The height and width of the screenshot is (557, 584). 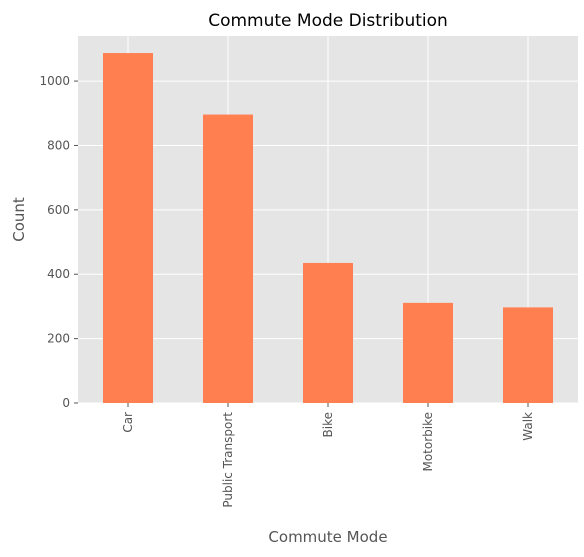 What do you see at coordinates (128, 228) in the screenshot?
I see `bar-car` at bounding box center [128, 228].